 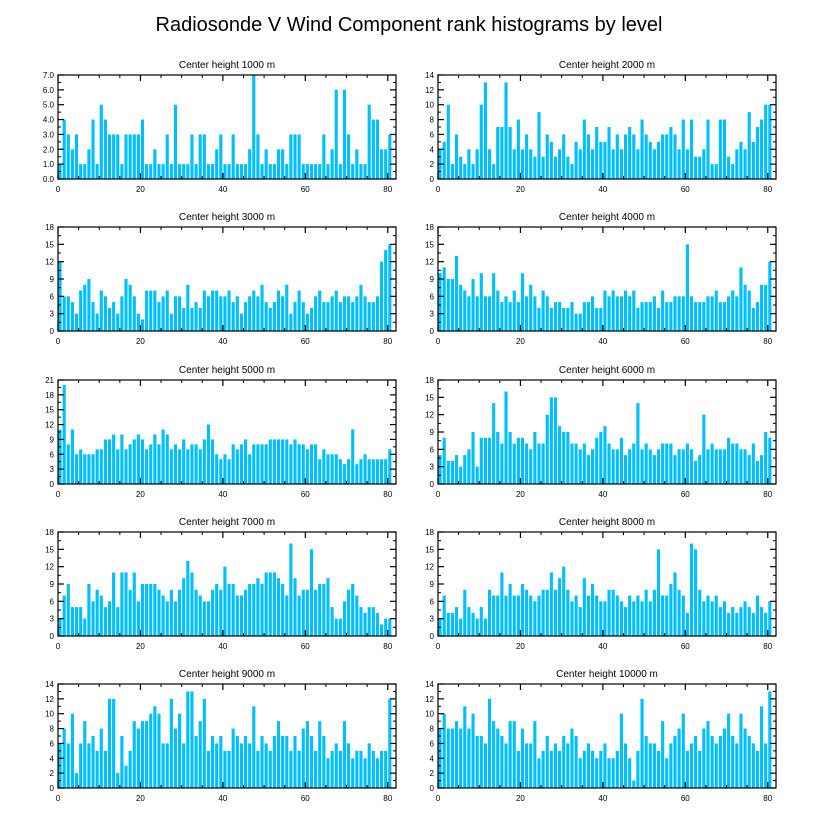 What do you see at coordinates (432, 432) in the screenshot?
I see `y-tick-label: 9` at bounding box center [432, 432].